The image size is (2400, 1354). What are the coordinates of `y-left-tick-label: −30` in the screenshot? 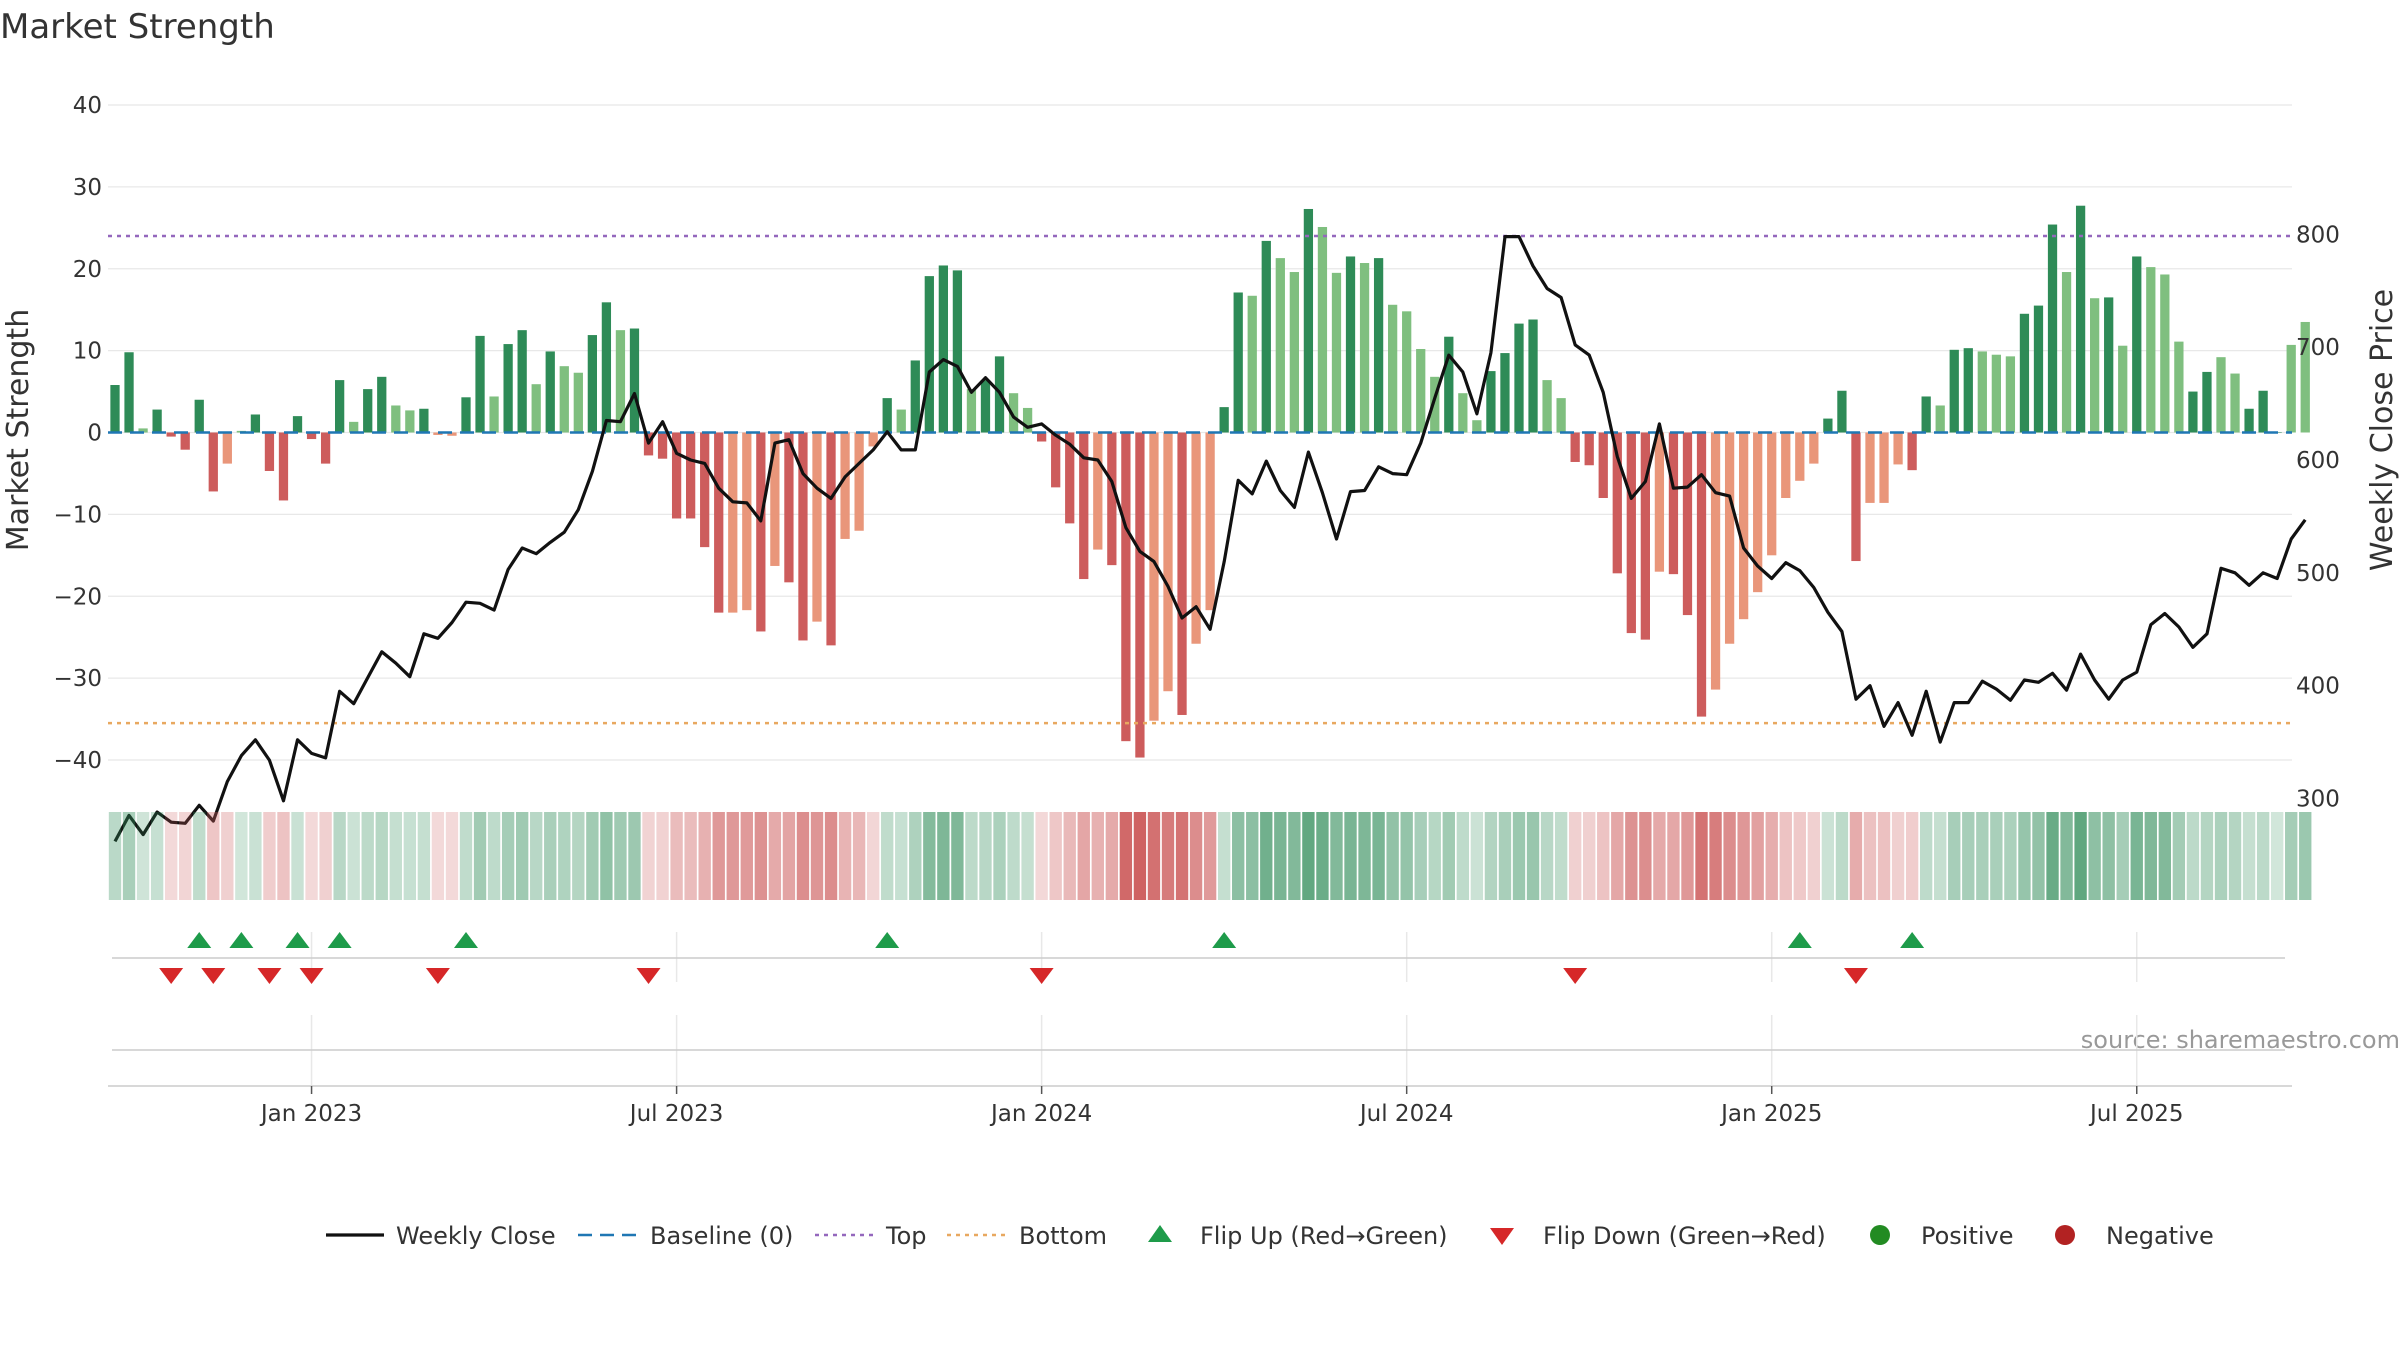 It's located at (77, 679).